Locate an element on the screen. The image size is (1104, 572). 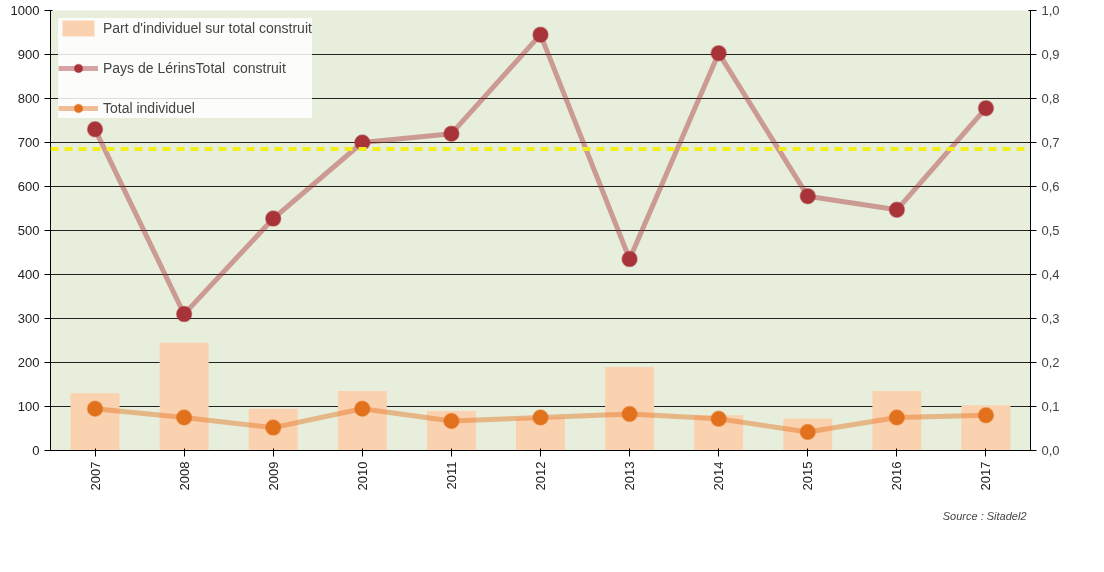
x-tick-label: 2014 is located at coordinates (719, 476).